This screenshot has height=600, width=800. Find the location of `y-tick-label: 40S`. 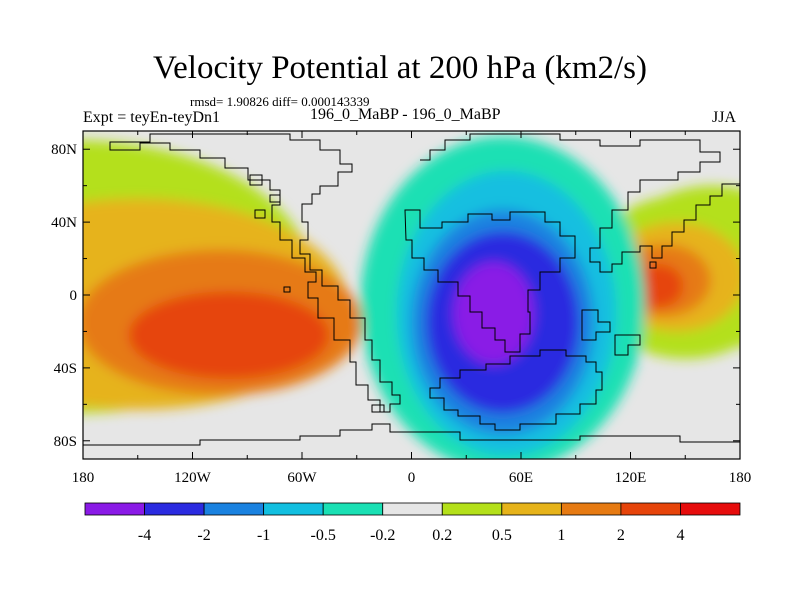

y-tick-label: 40S is located at coordinates (65, 369).